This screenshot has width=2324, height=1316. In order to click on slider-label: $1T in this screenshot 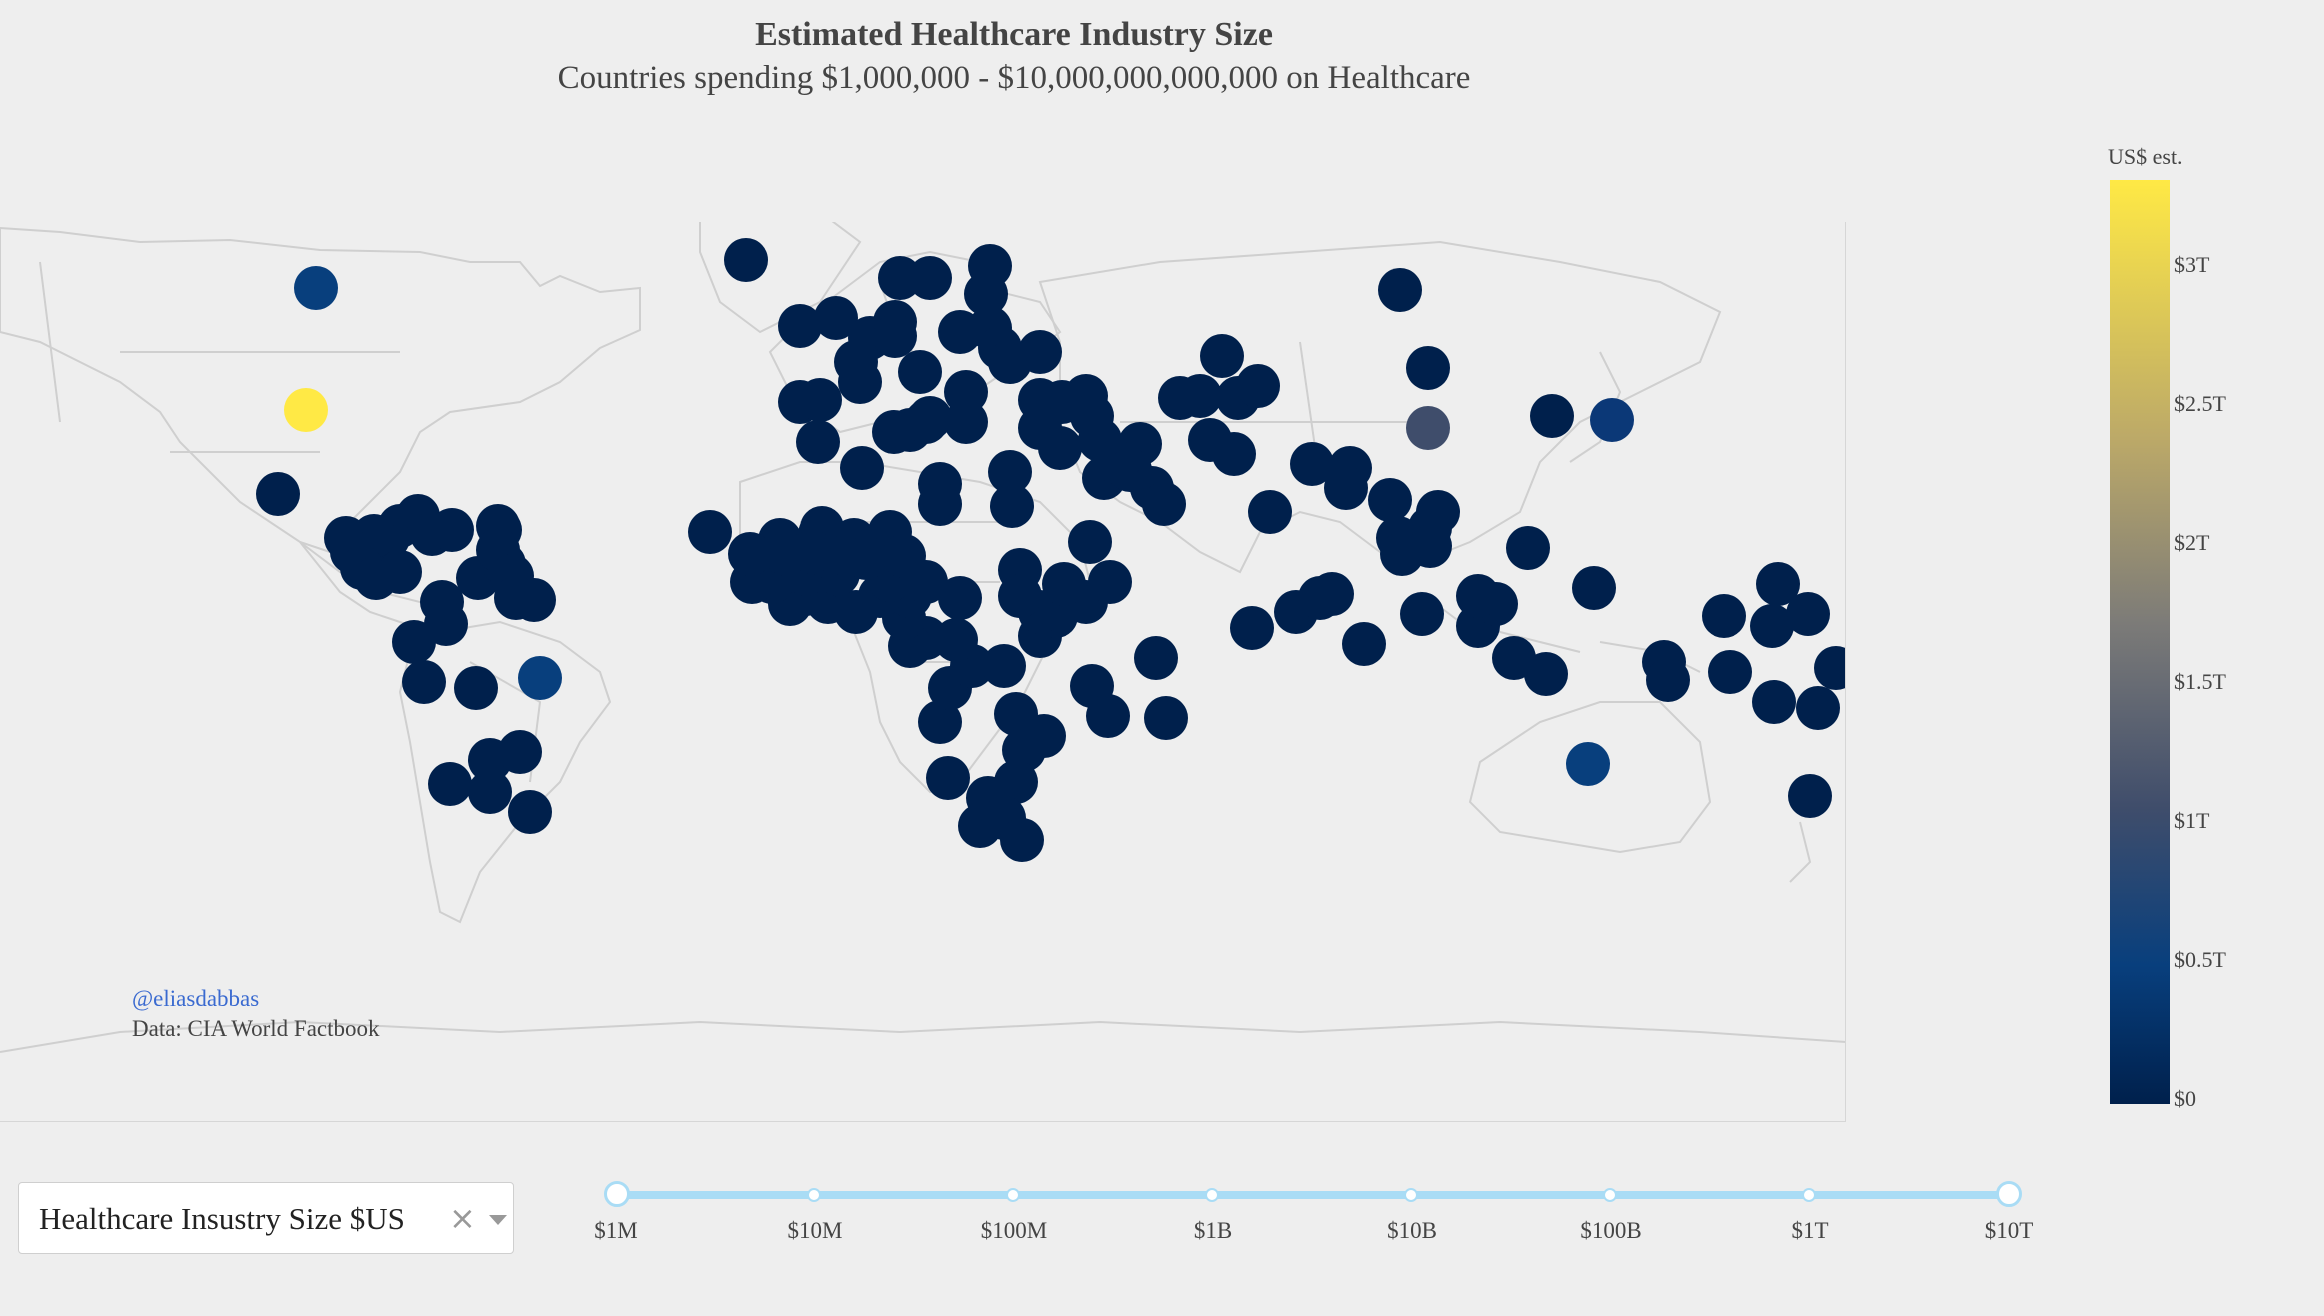, I will do `click(1810, 1230)`.